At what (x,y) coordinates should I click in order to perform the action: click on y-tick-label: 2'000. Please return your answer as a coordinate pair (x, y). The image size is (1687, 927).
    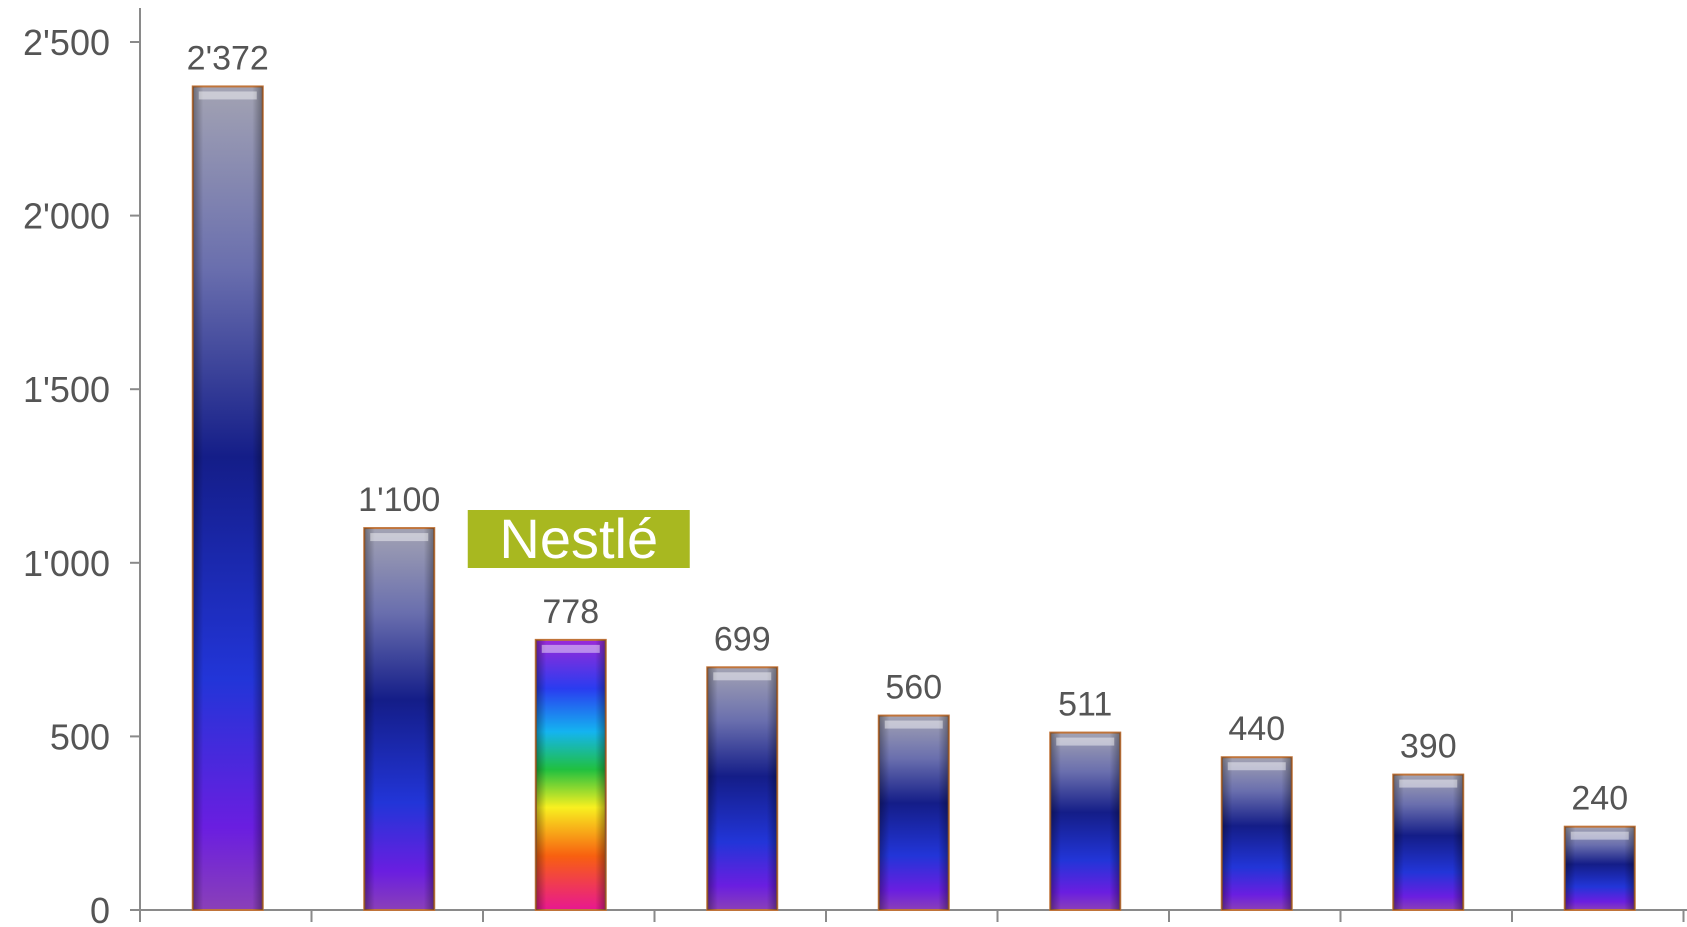
    Looking at the image, I should click on (66, 216).